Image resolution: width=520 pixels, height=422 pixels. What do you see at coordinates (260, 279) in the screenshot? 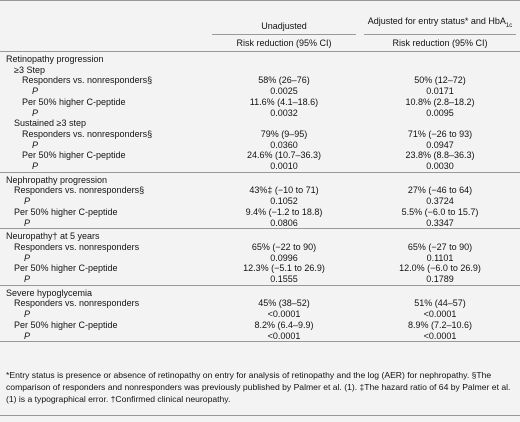
I see `row: P 0.1555 0.1789` at bounding box center [260, 279].